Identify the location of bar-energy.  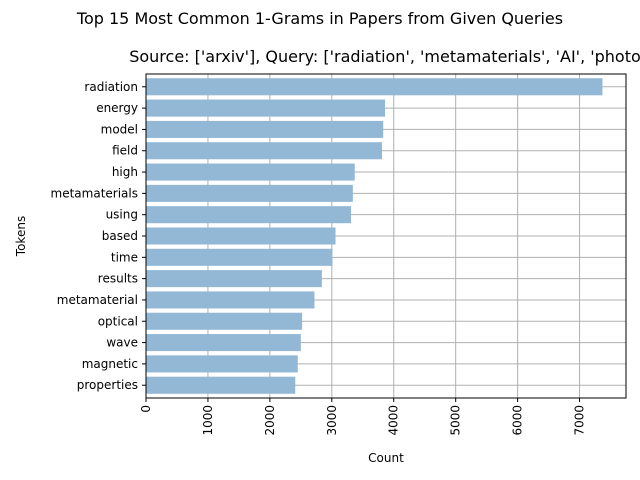
(266, 108).